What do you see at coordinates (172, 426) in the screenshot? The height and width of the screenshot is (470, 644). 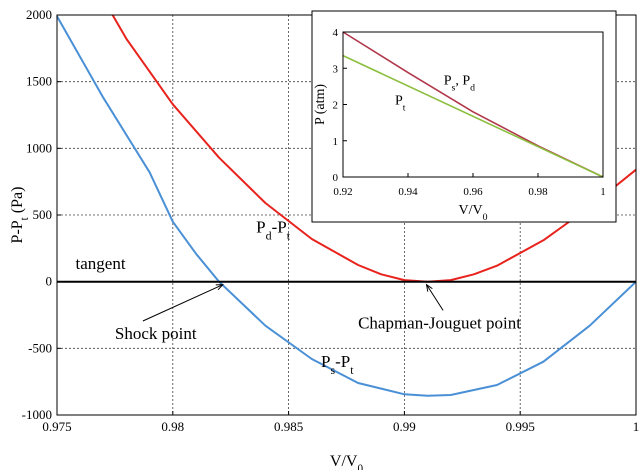 I see `main-x-tick-label: 0.98` at bounding box center [172, 426].